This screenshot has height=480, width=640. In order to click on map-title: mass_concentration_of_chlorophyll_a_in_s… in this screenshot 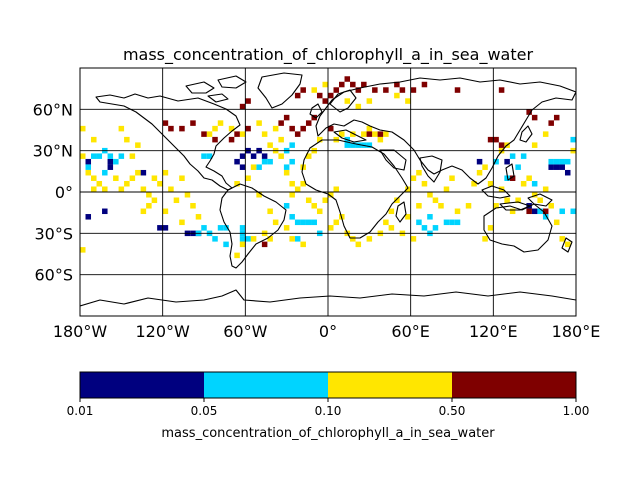, I will do `click(328, 55)`.